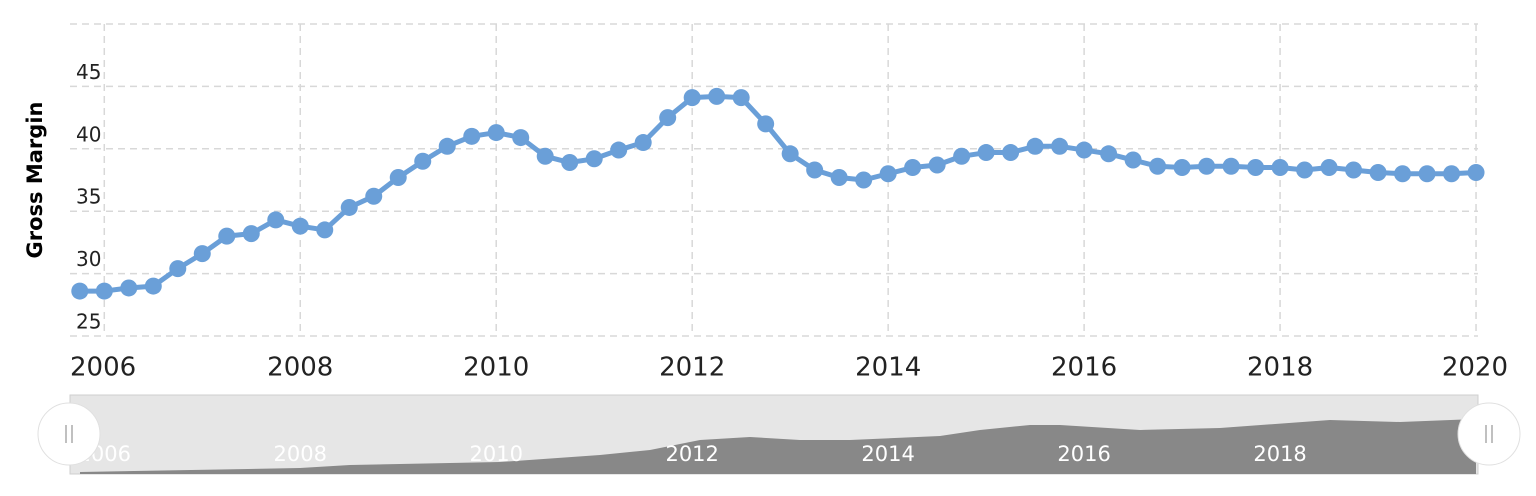 The width and height of the screenshot is (1536, 496). What do you see at coordinates (103, 368) in the screenshot?
I see `x-tick-label: 2006` at bounding box center [103, 368].